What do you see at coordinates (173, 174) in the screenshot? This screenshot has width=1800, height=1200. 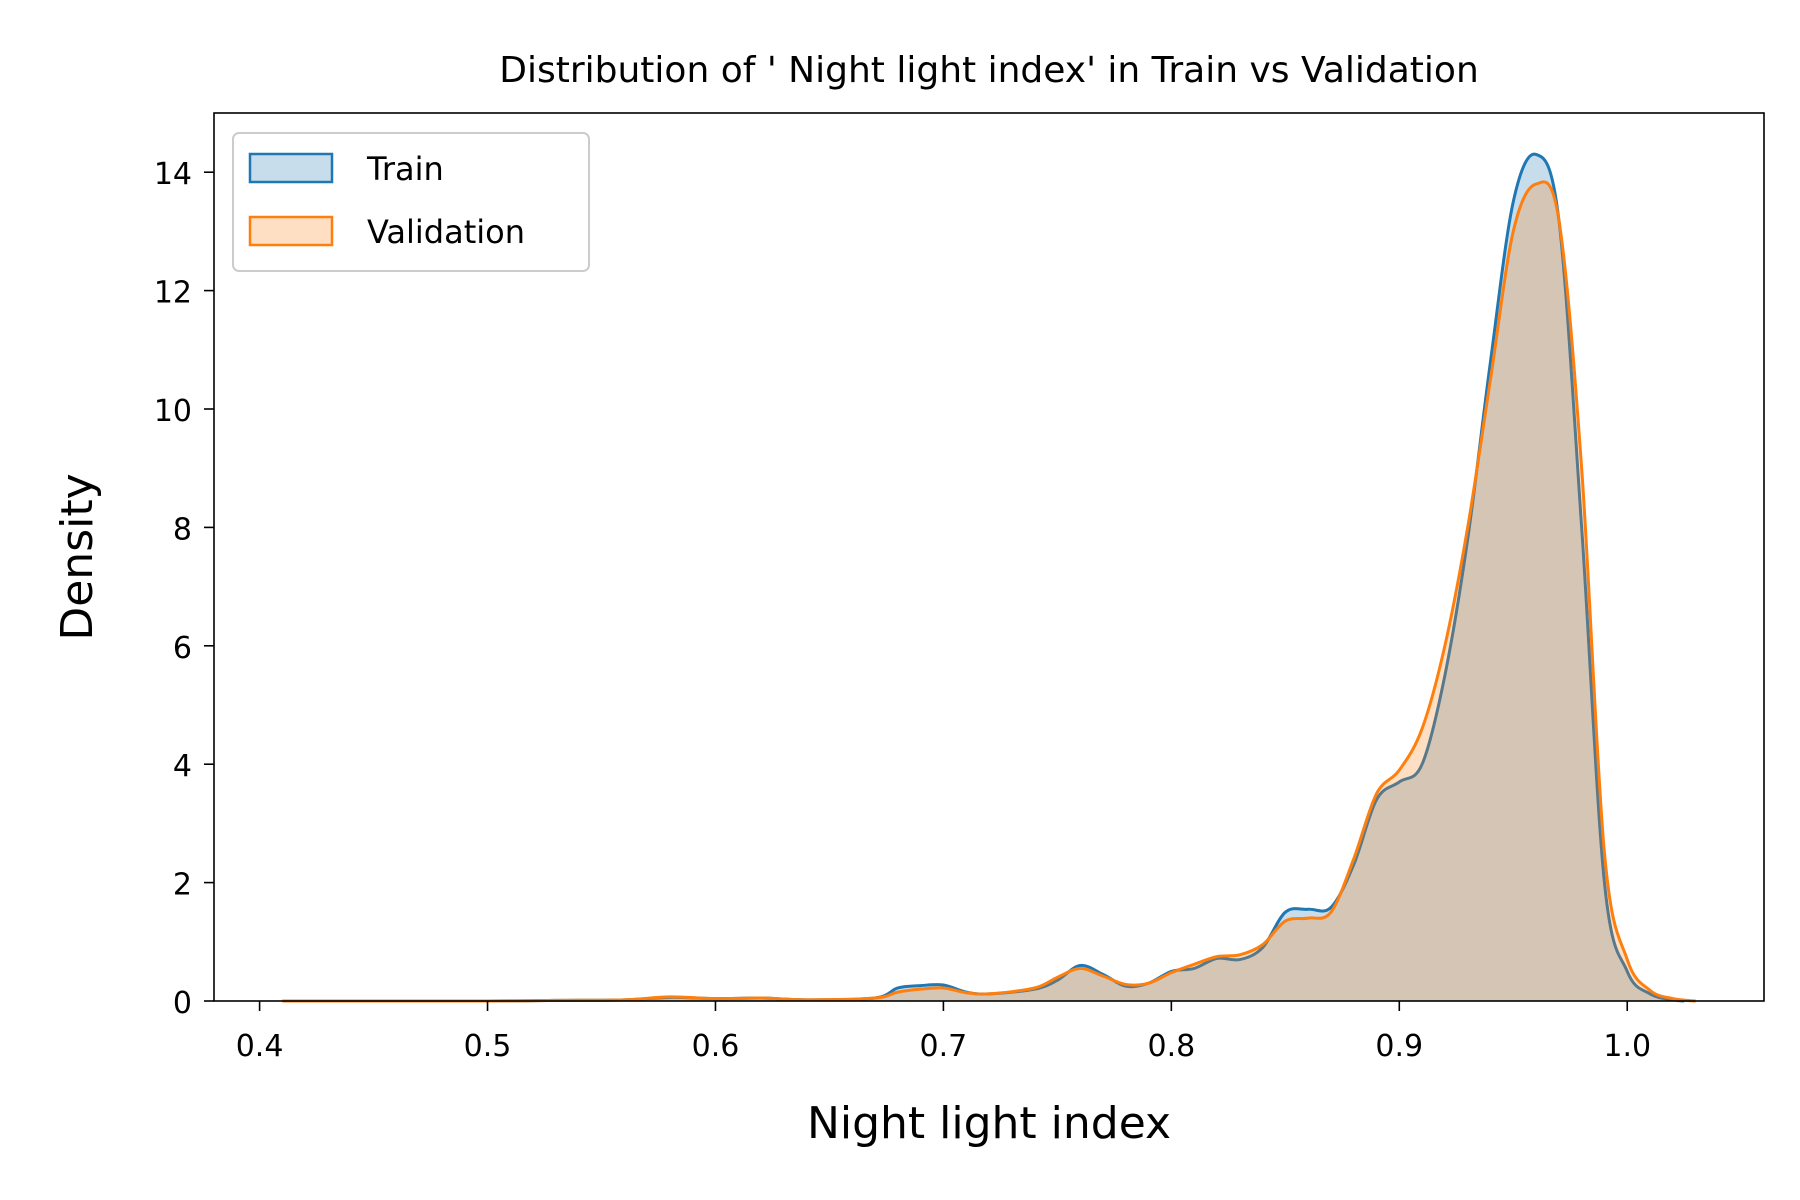 I see `y-tick-label: 14` at bounding box center [173, 174].